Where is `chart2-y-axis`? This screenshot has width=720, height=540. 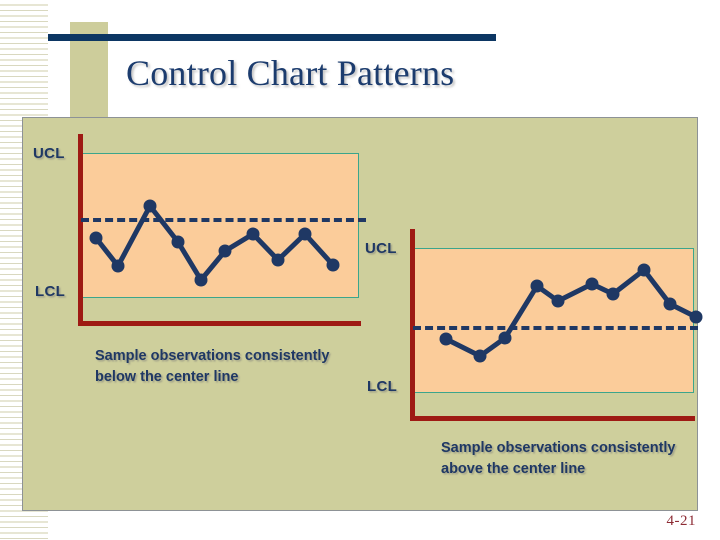 chart2-y-axis is located at coordinates (412, 325).